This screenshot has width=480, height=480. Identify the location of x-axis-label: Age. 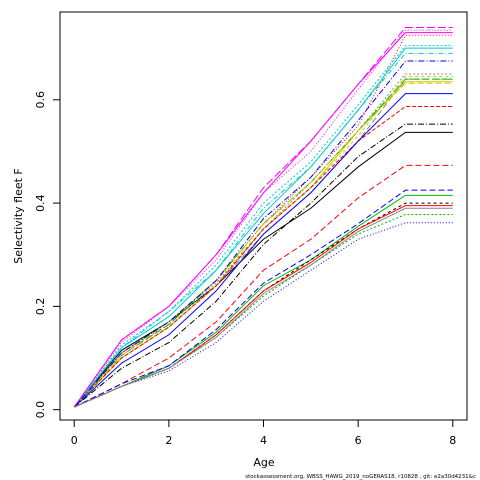
(264, 462).